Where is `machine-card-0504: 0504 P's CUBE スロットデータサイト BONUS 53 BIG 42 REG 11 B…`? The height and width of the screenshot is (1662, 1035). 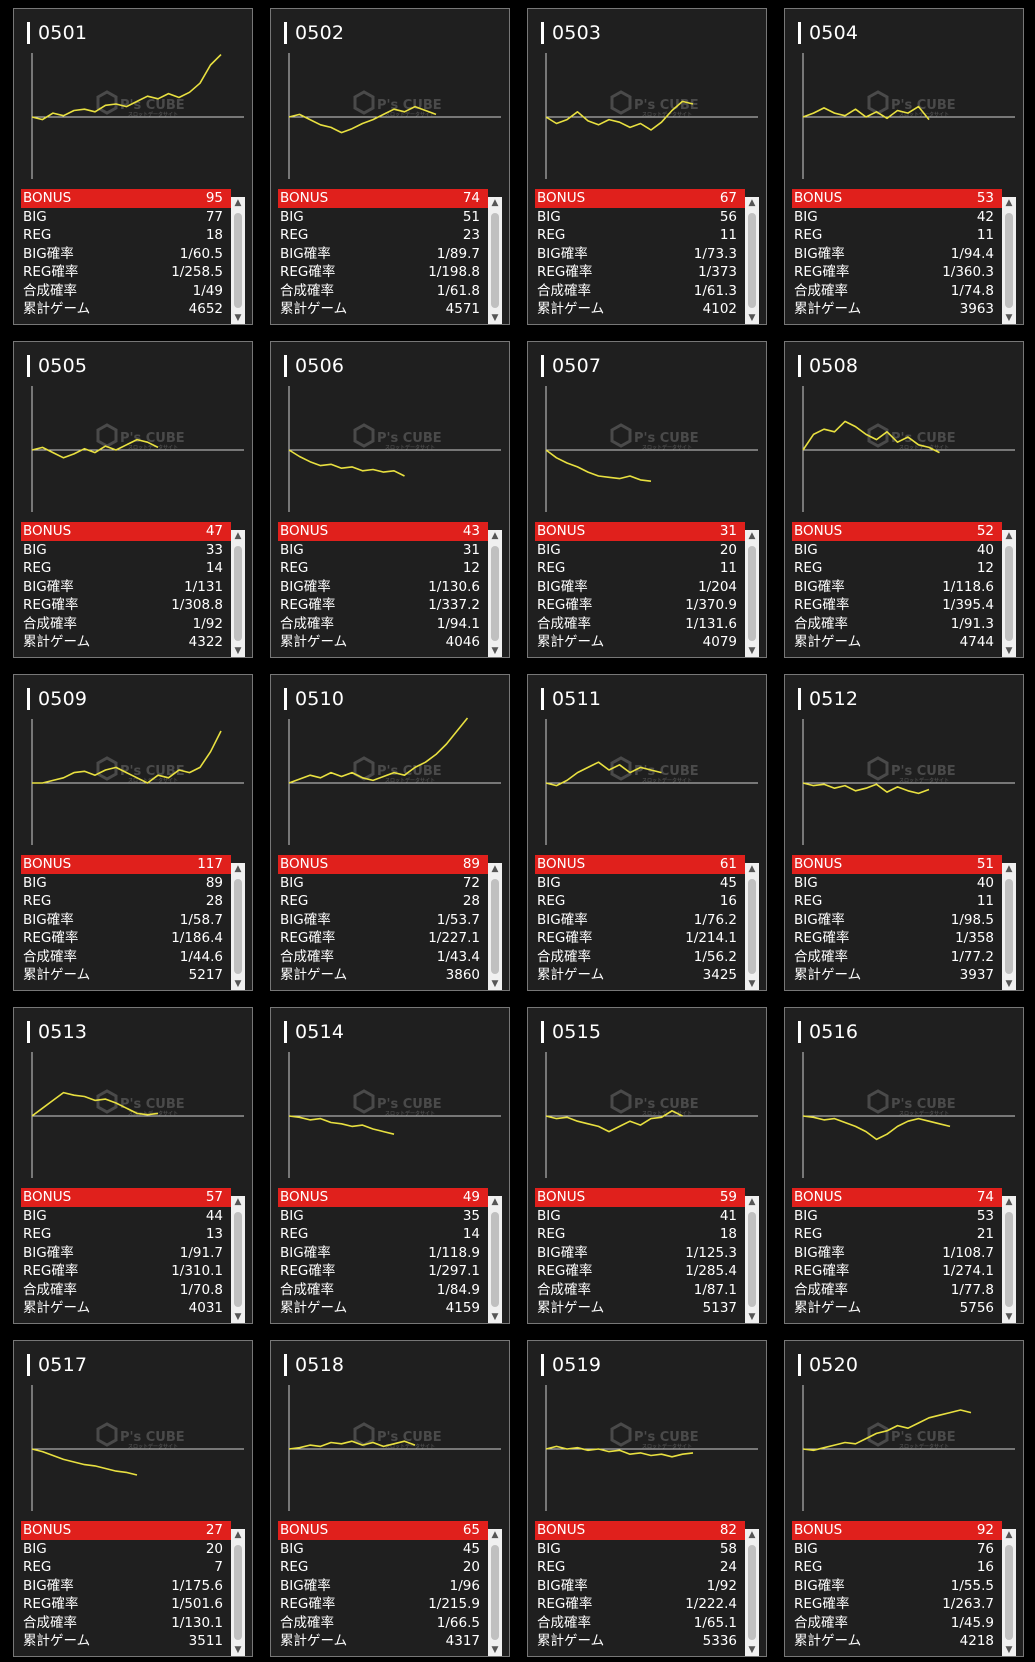
machine-card-0504: 0504 P's CUBE スロットデータサイト BONUS 53 BIG 42 REG 11 B… is located at coordinates (904, 166).